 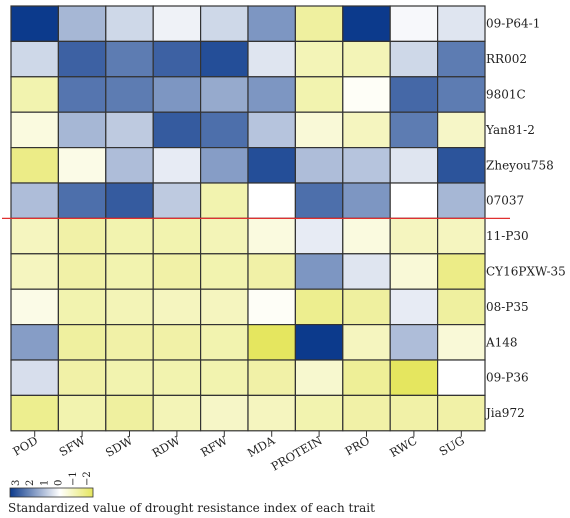 What do you see at coordinates (87, 478) in the screenshot?
I see `scale-tick-label: −2` at bounding box center [87, 478].